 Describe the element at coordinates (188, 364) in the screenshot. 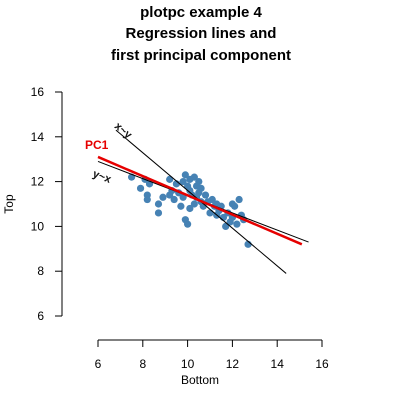

I see `x-tick-label: 10` at that location.